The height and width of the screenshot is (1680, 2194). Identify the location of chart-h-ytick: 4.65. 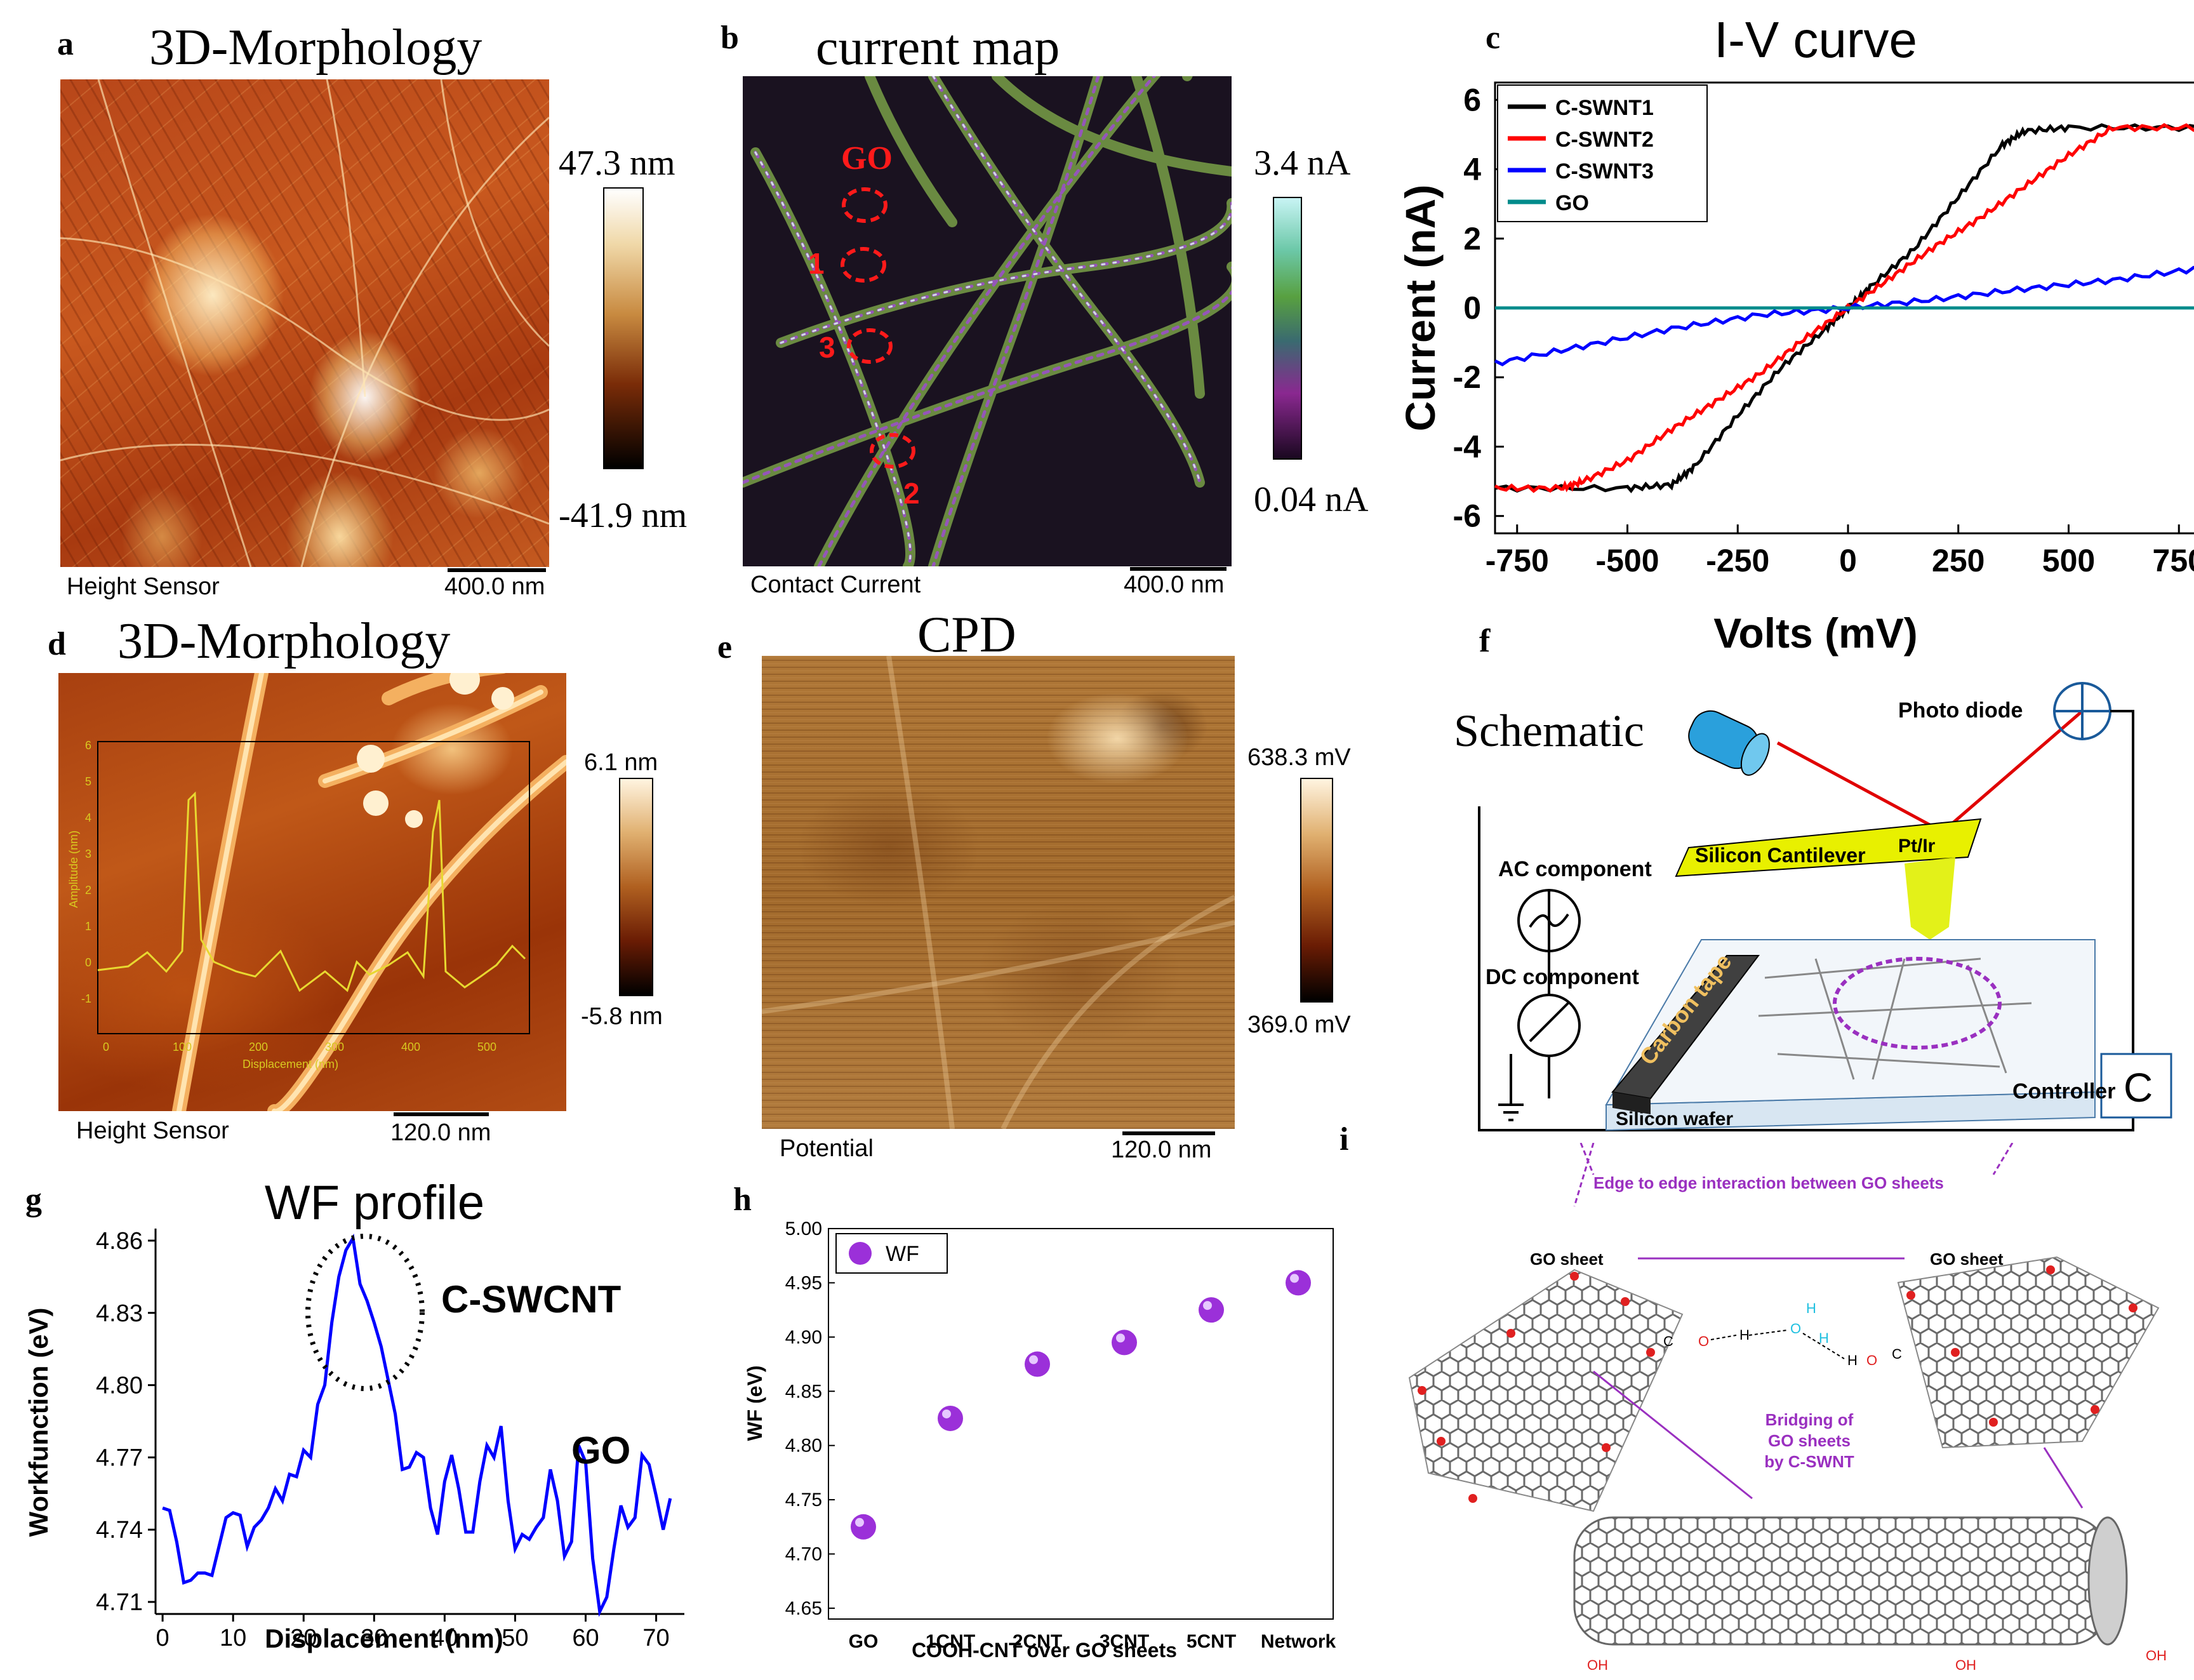
(803, 1608).